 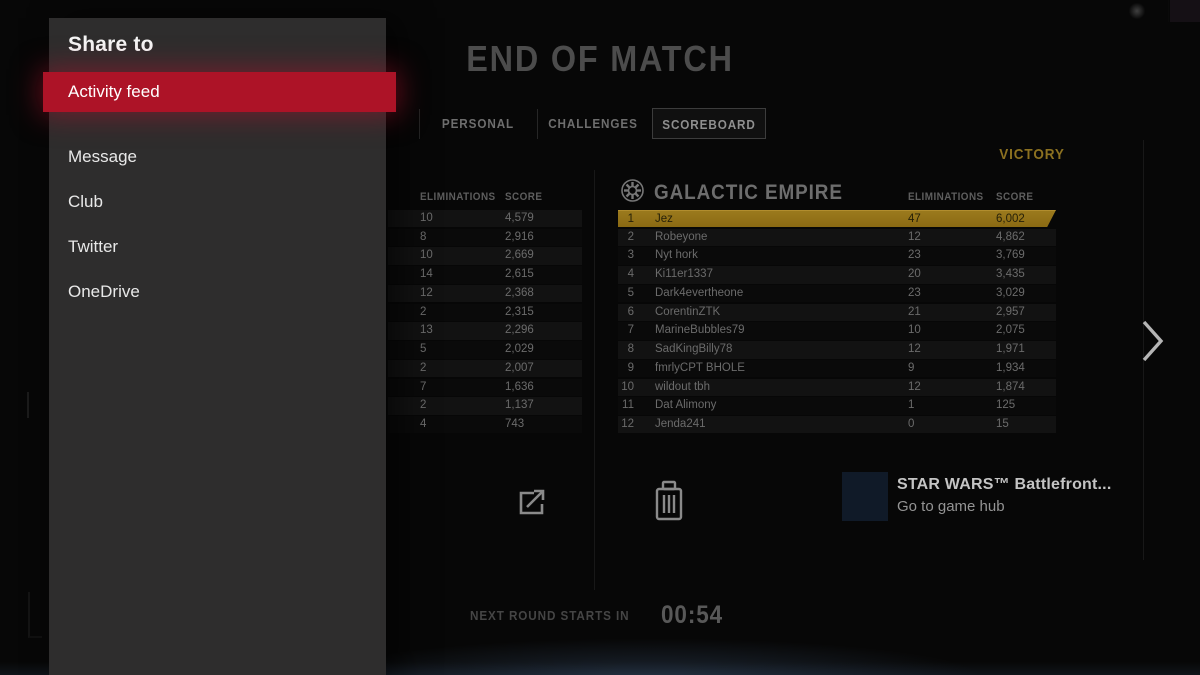 I want to click on table-row: 2 Robeyone 12 4,862, so click(x=837, y=237).